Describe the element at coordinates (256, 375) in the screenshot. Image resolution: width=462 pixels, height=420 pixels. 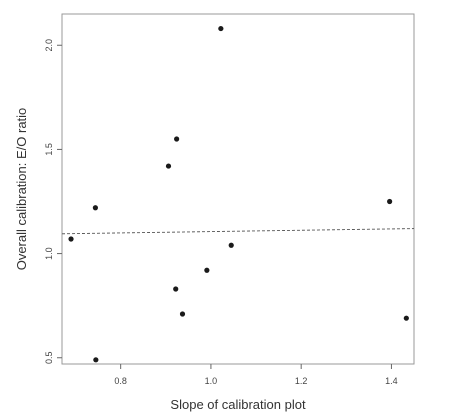
I see `x-axis: 0.8 1.0 1.2 1.4` at that location.